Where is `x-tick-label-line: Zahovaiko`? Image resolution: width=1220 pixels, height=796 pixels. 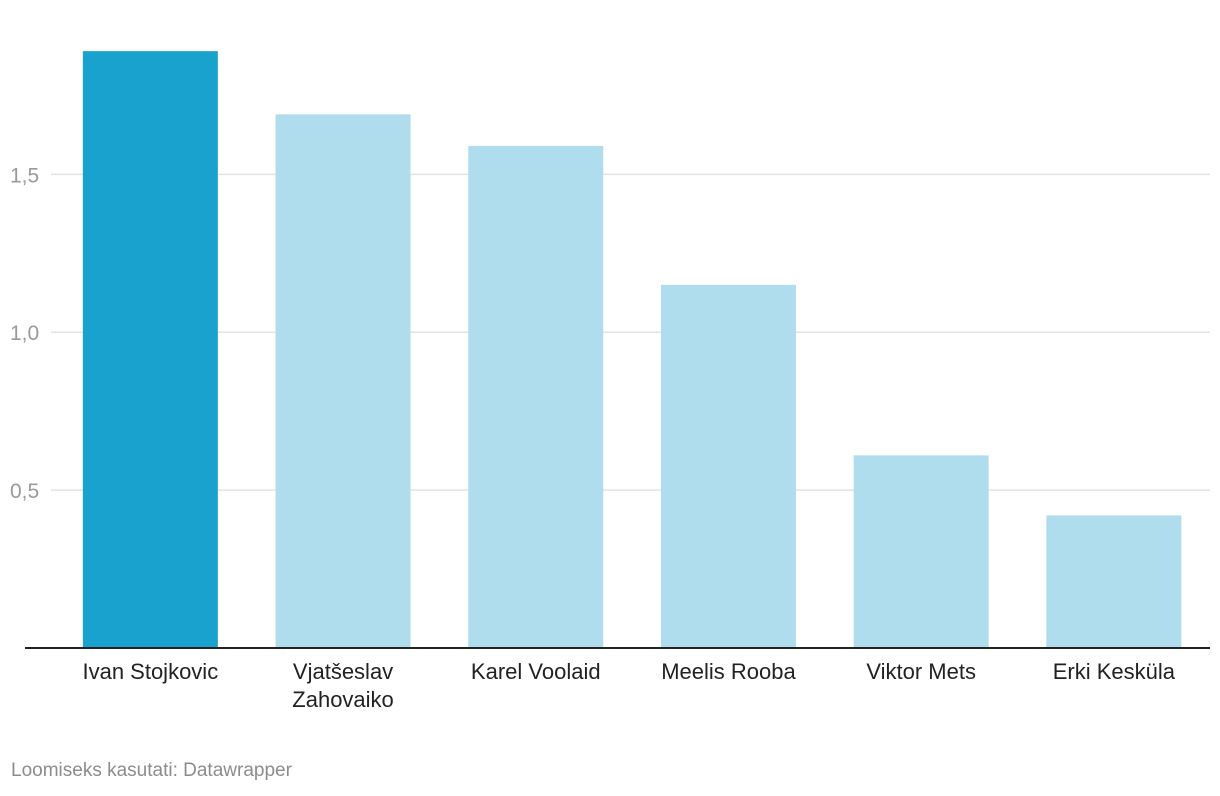
x-tick-label-line: Zahovaiko is located at coordinates (343, 699).